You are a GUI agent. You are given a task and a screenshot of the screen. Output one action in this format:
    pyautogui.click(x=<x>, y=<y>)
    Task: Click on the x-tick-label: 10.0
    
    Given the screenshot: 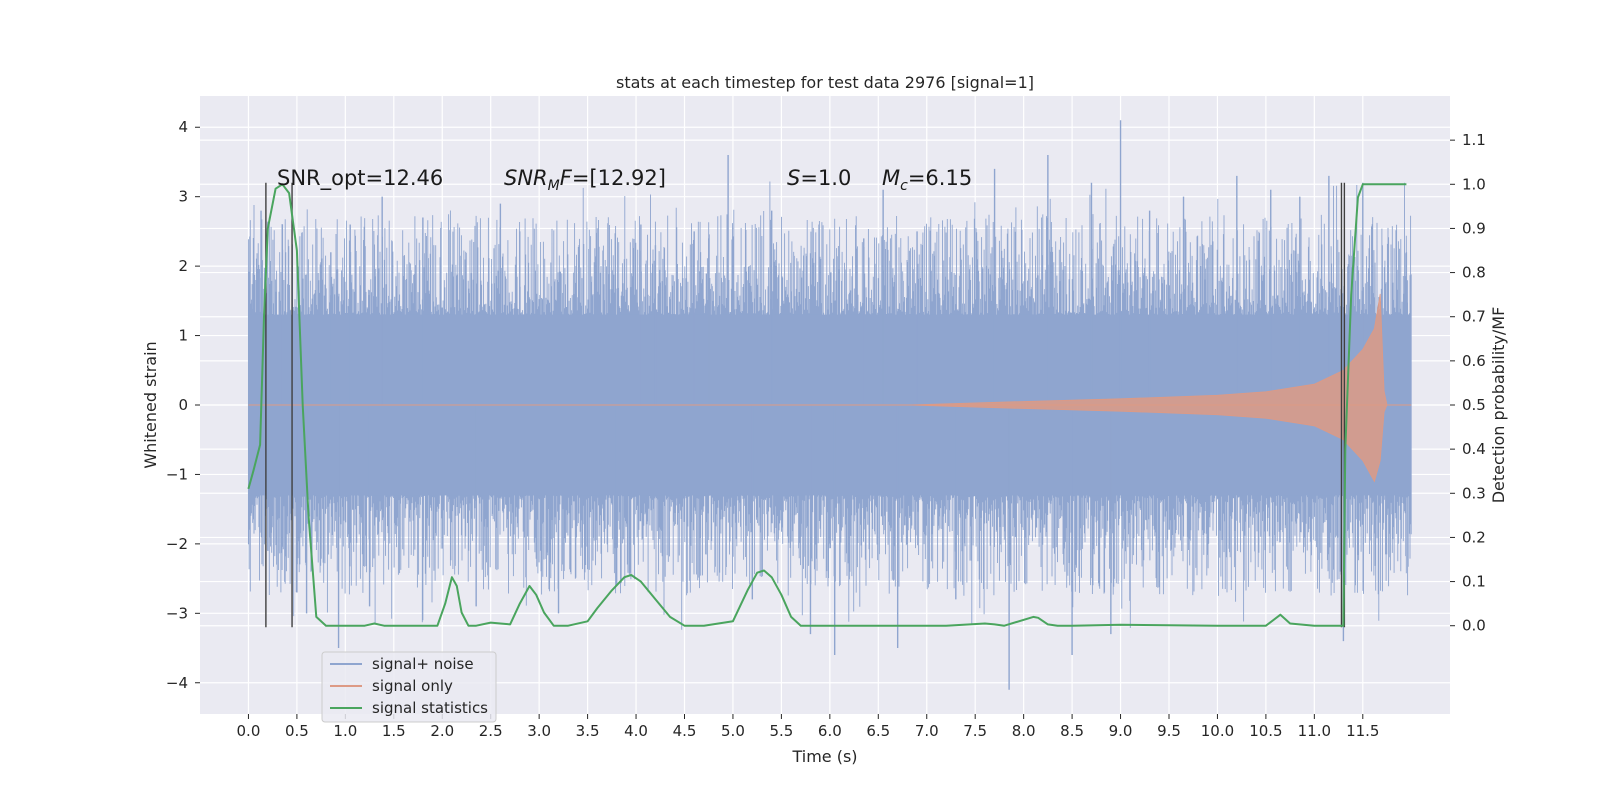 What is the action you would take?
    pyautogui.click(x=1217, y=731)
    